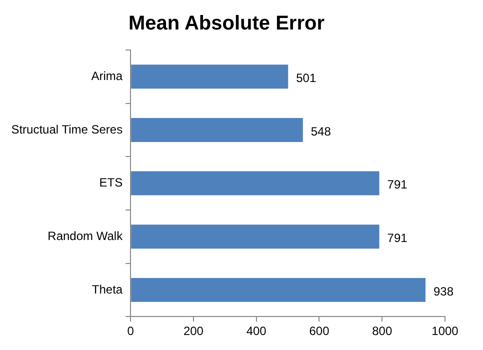 The height and width of the screenshot is (350, 483). Describe the element at coordinates (226, 23) in the screenshot. I see `chart-title: Mean Absolute Error` at that location.